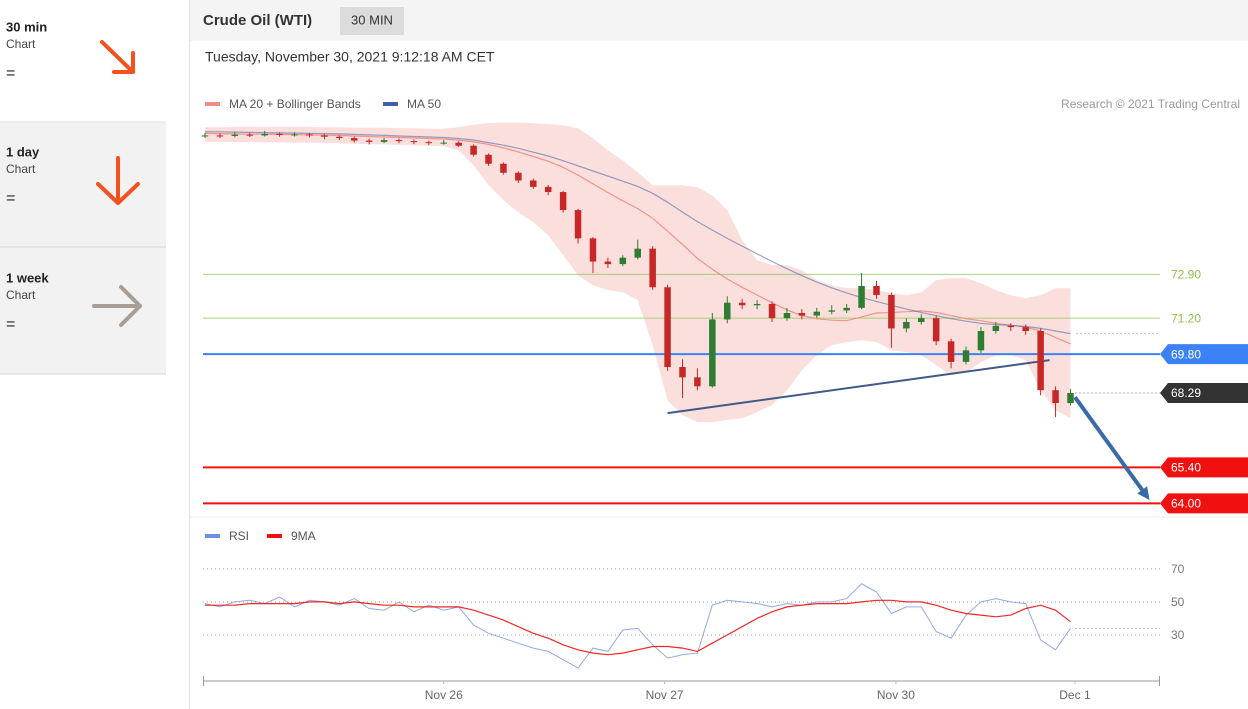 Image resolution: width=1248 pixels, height=709 pixels. I want to click on panel-title: 1 week, so click(27, 277).